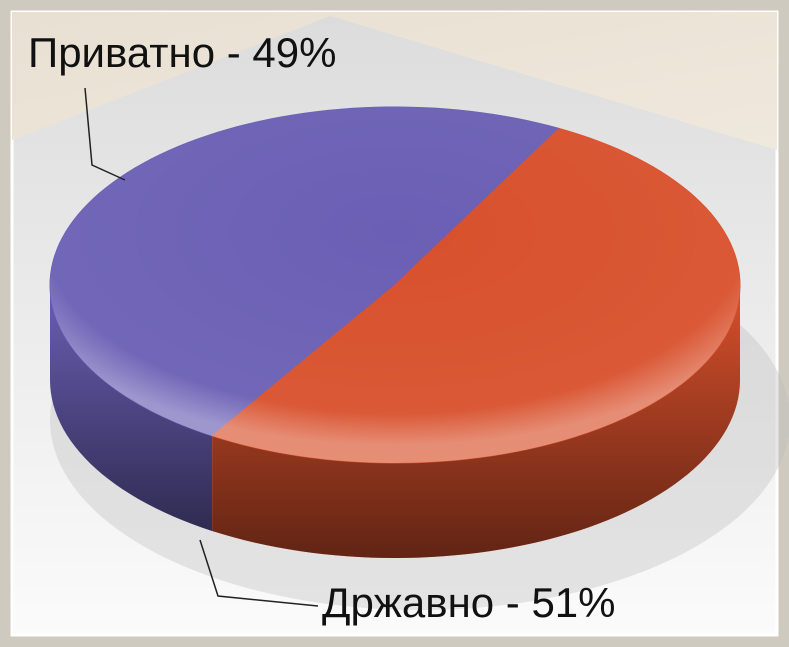  What do you see at coordinates (469, 602) in the screenshot?
I see `slice-label: Државно - 51%` at bounding box center [469, 602].